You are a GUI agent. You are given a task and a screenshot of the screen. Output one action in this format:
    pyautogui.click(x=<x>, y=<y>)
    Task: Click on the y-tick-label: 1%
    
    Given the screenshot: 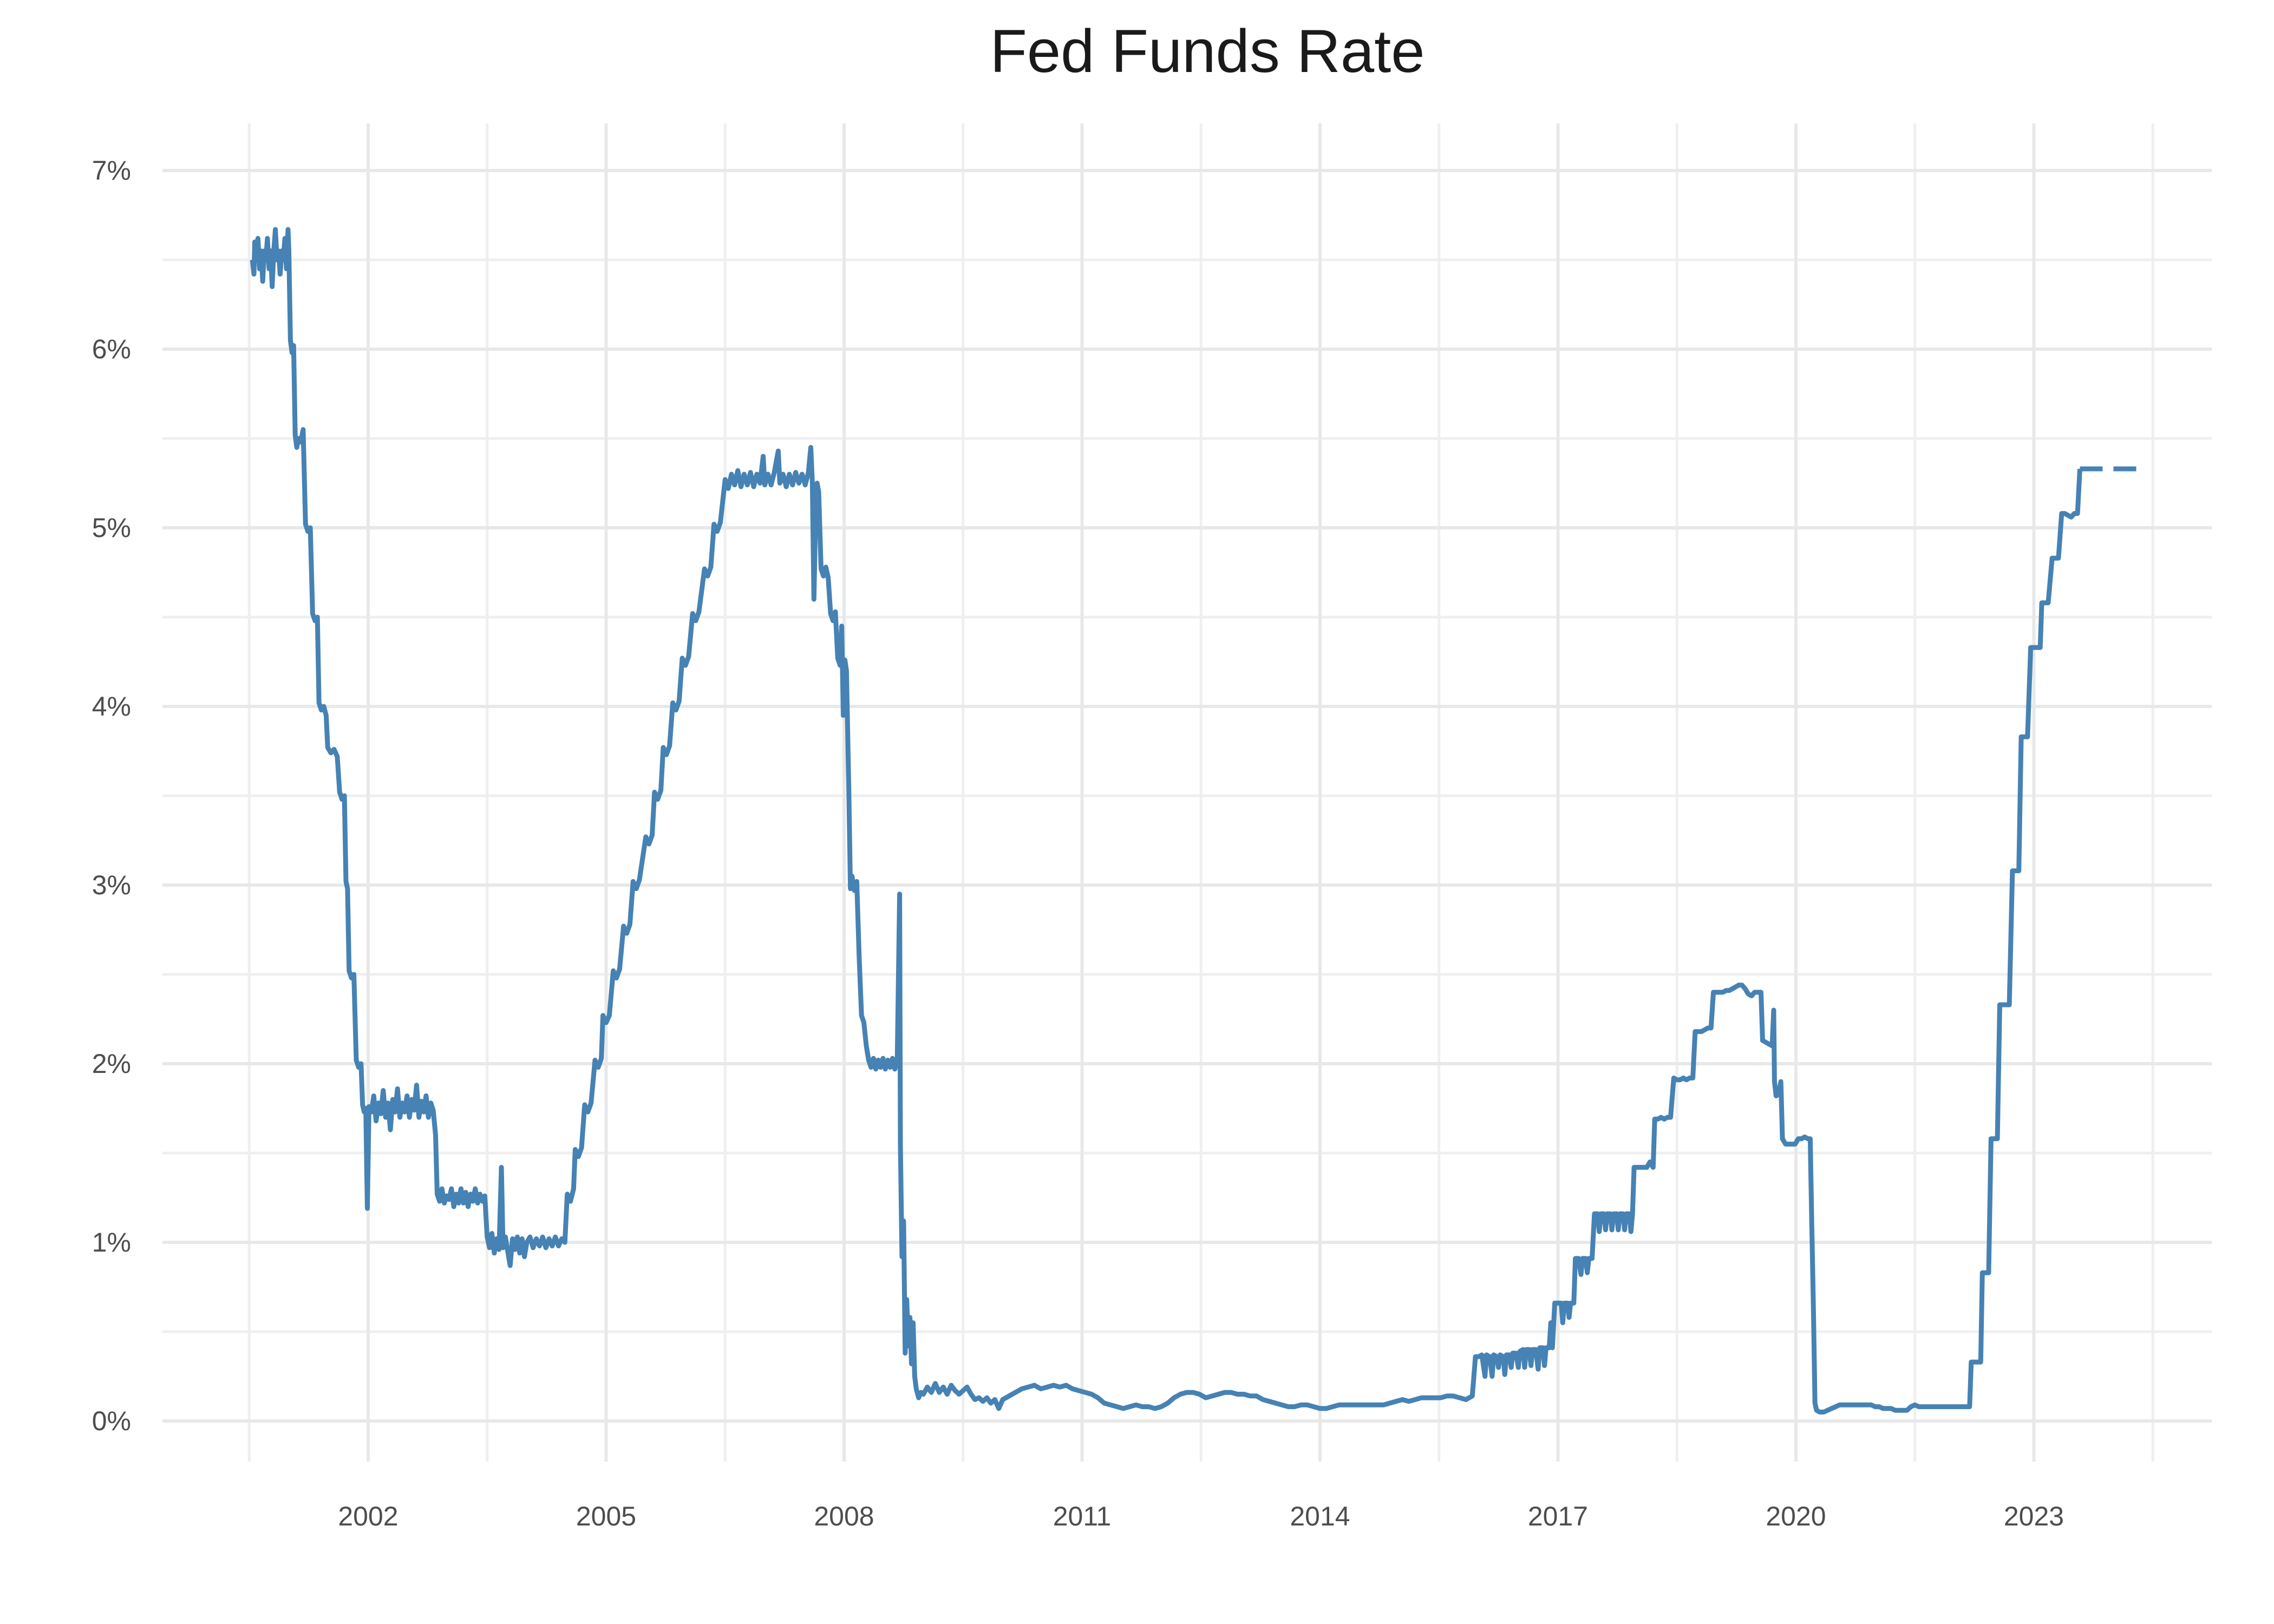 What is the action you would take?
    pyautogui.click(x=112, y=1242)
    